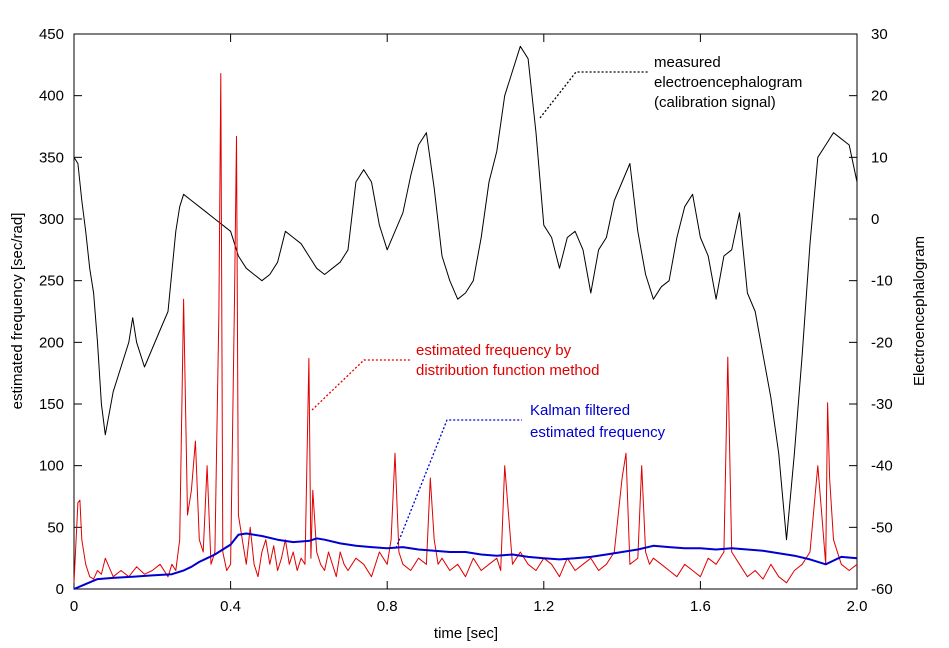 This screenshot has height=648, width=949. I want to click on y2-tick-label: -30, so click(882, 404).